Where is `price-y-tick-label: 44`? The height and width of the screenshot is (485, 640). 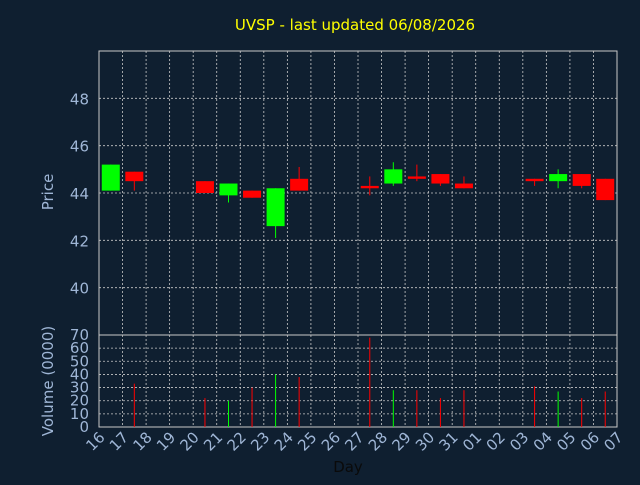 price-y-tick-label: 44 is located at coordinates (79, 194).